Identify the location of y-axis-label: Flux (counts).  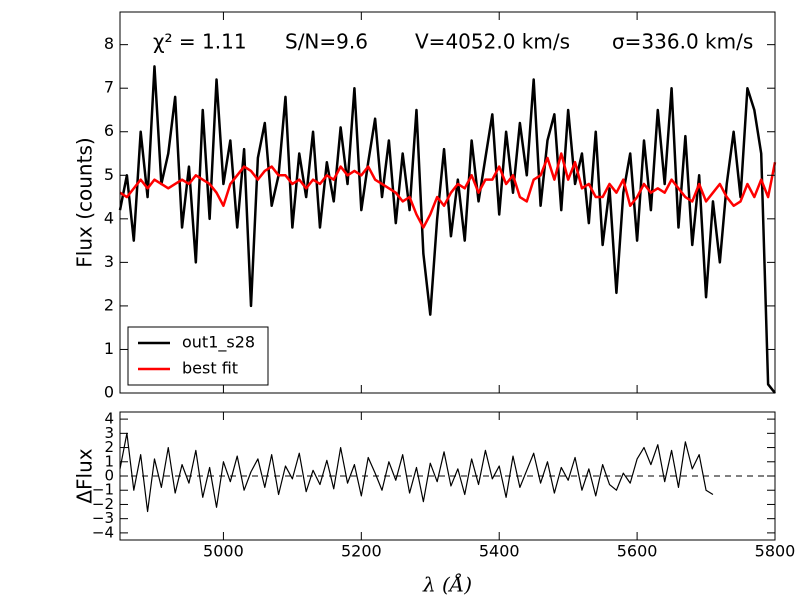
(85, 202).